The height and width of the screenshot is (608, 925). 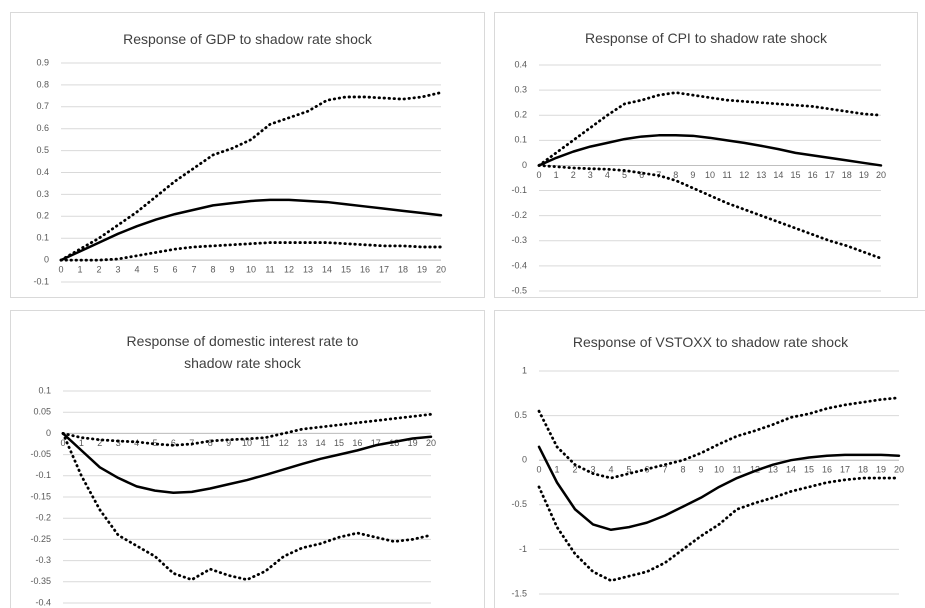 What do you see at coordinates (40, 454) in the screenshot?
I see `y-tick-label: -0.05` at bounding box center [40, 454].